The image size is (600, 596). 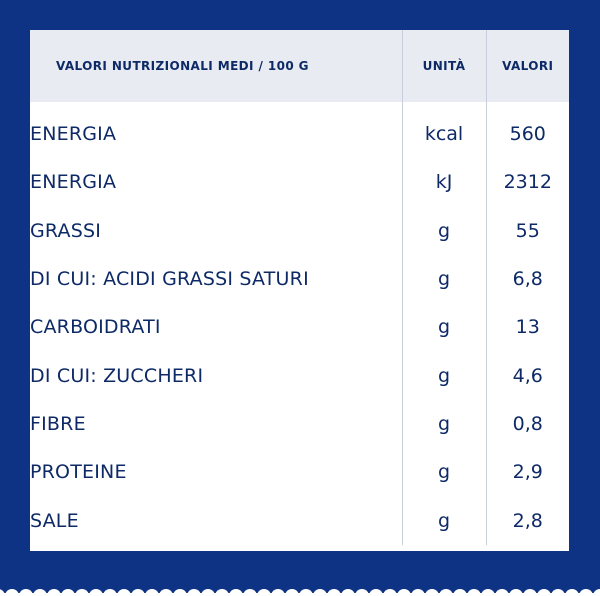 I want to click on unit-cell: kJ, so click(x=443, y=182).